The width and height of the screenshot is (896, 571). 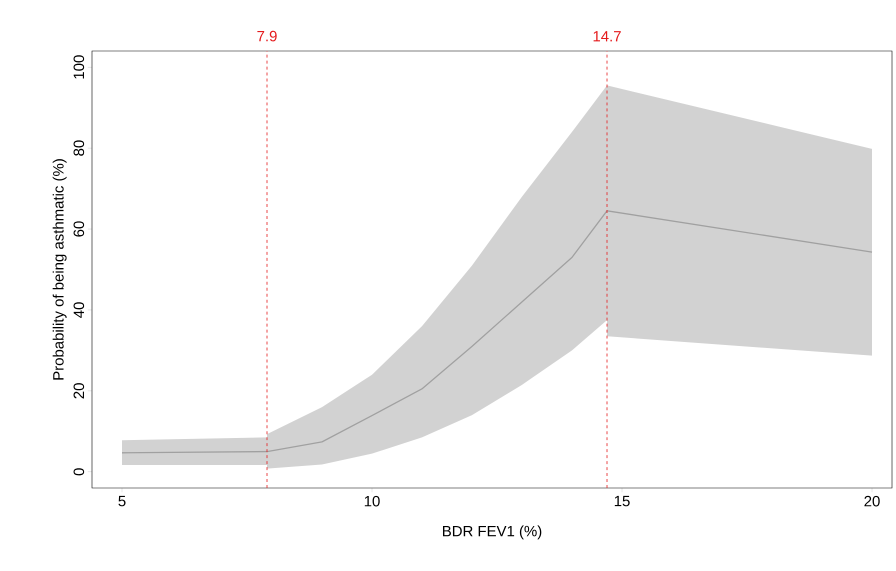 What do you see at coordinates (79, 310) in the screenshot?
I see `y-tick-label: 40` at bounding box center [79, 310].